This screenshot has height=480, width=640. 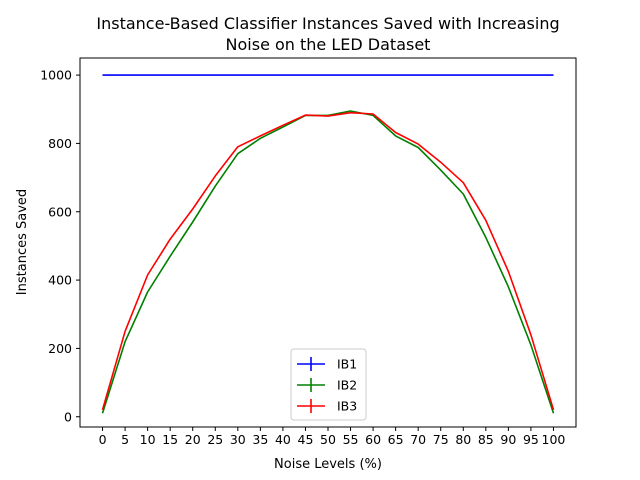 I want to click on legend: IB1 IB2 IB3, so click(x=328, y=384).